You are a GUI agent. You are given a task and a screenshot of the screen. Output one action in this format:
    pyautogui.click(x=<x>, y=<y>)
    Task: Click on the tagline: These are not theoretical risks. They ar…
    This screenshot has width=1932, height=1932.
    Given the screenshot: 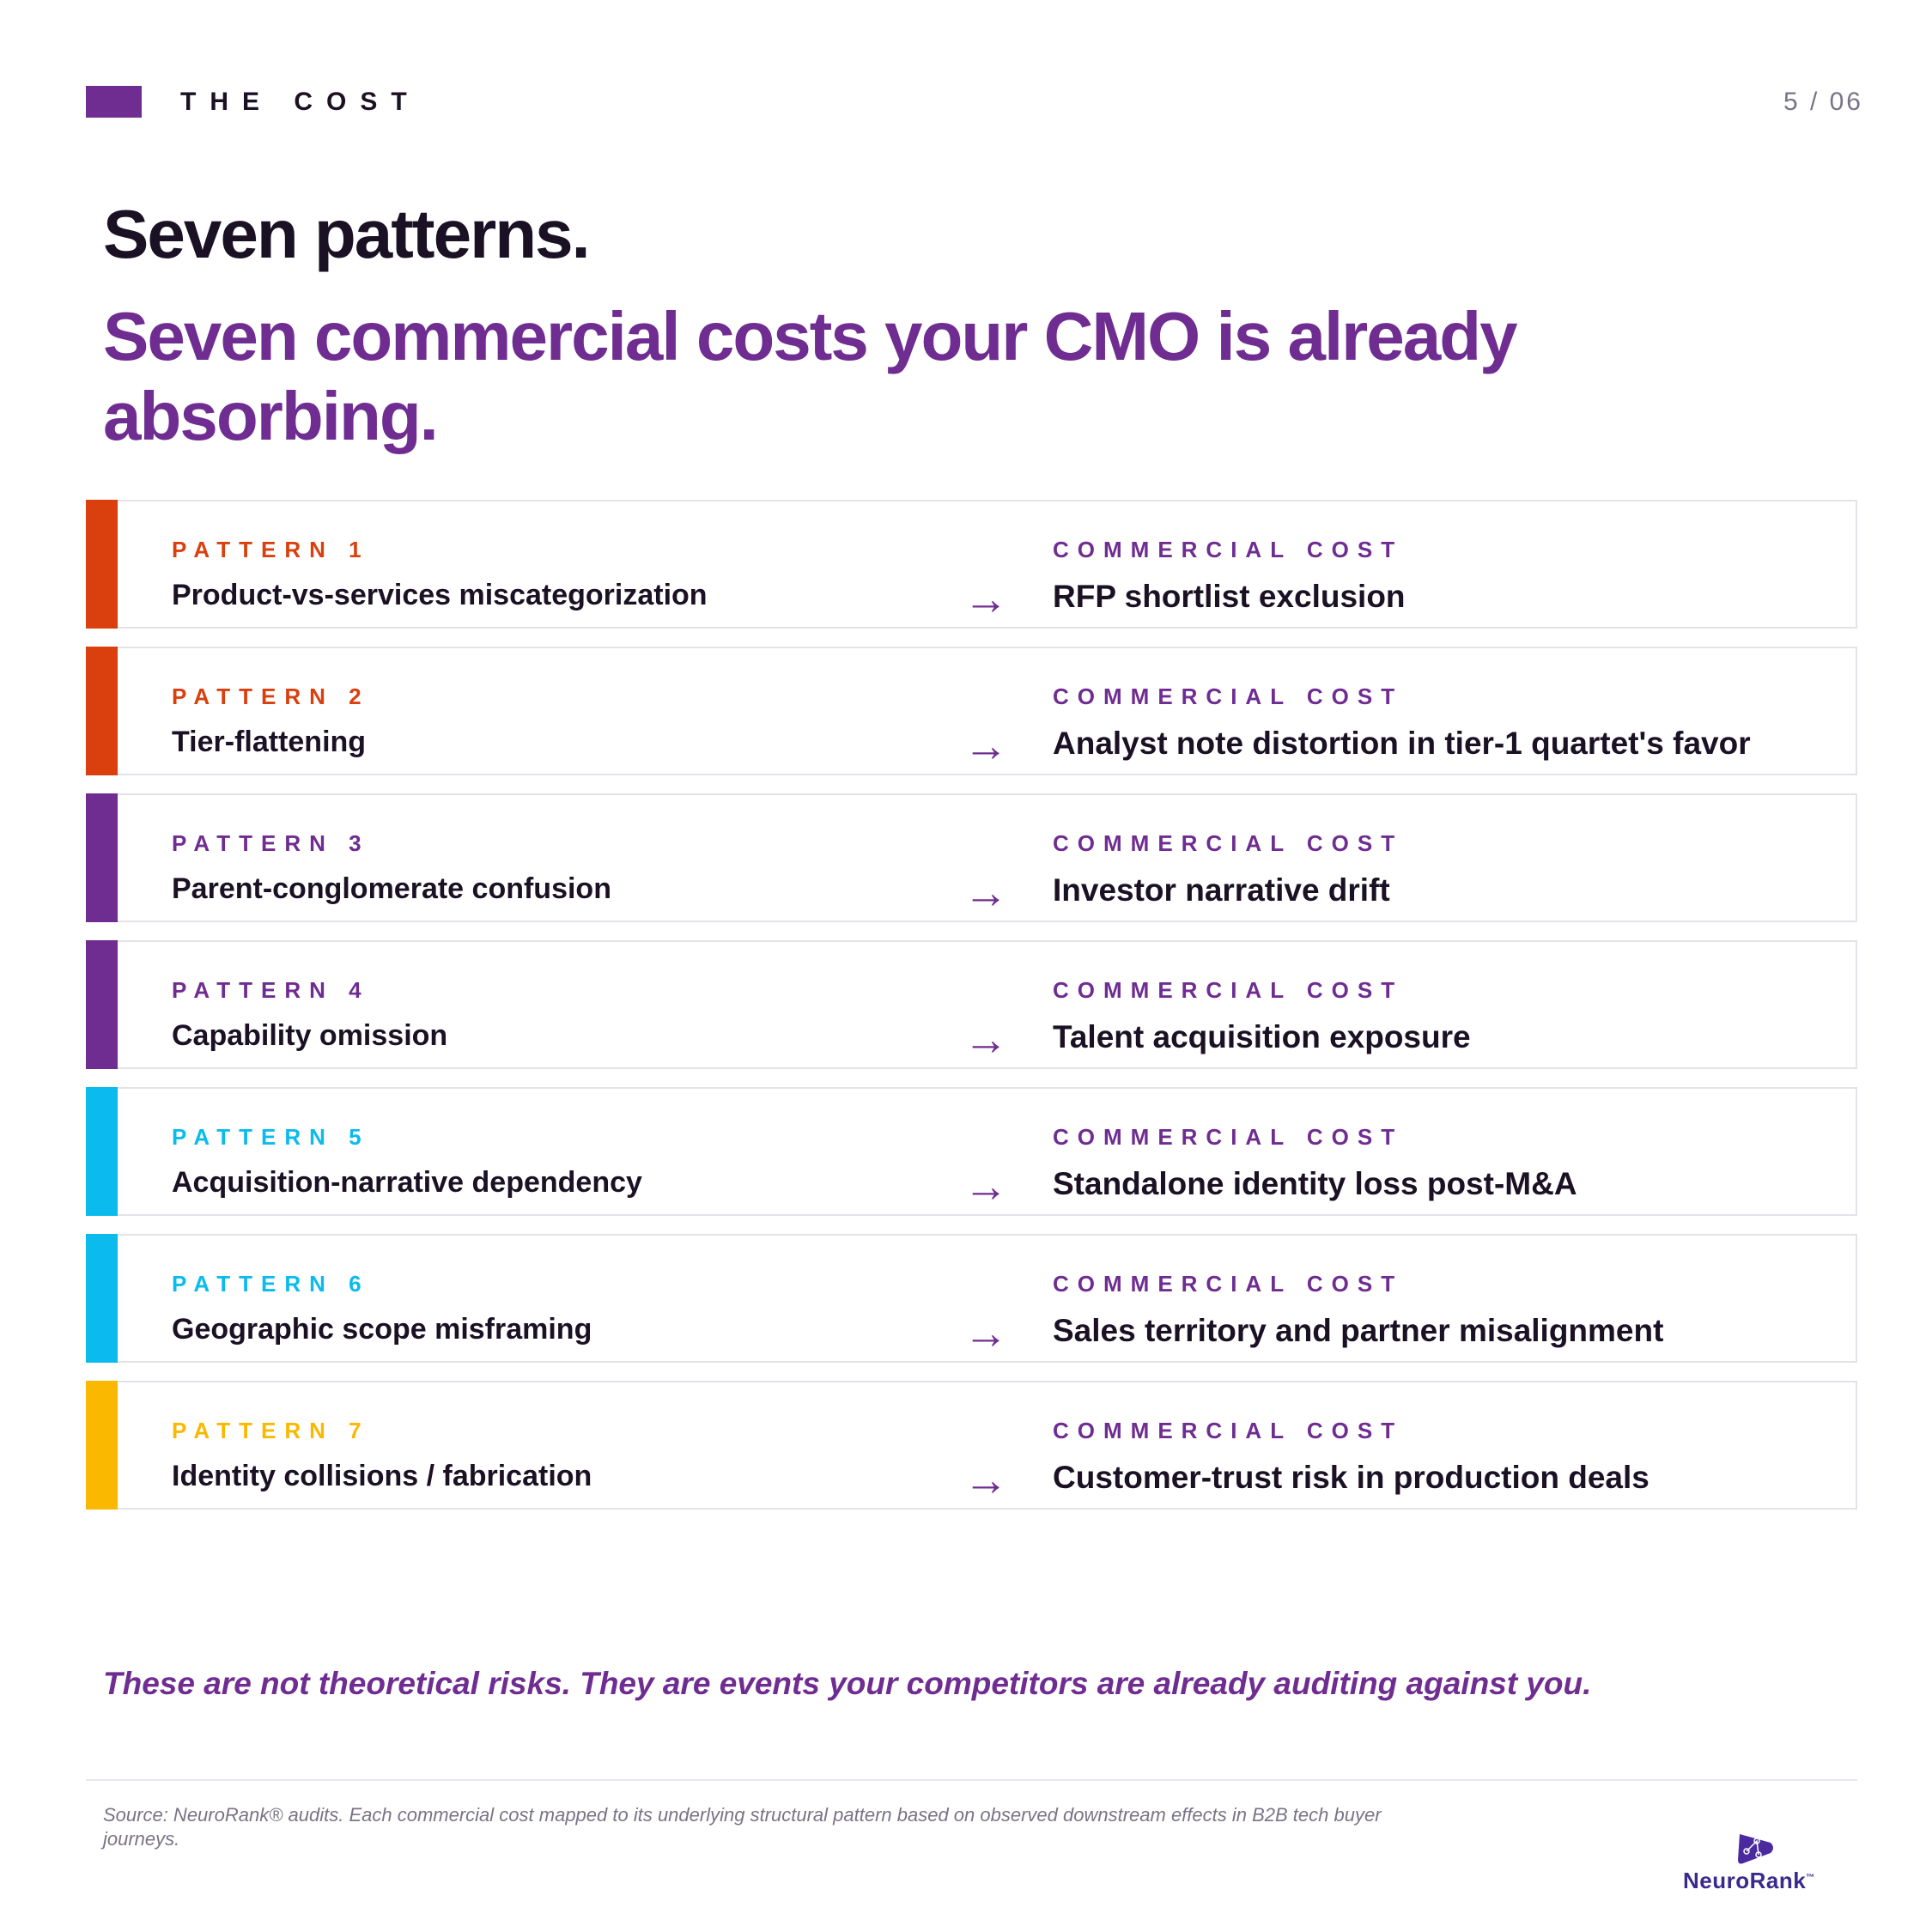 What is the action you would take?
    pyautogui.click(x=847, y=1683)
    